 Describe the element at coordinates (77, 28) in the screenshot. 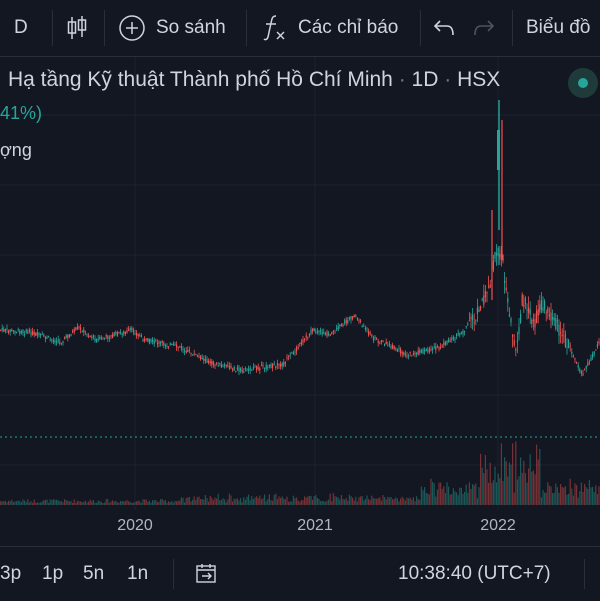

I see `chart-style-button` at that location.